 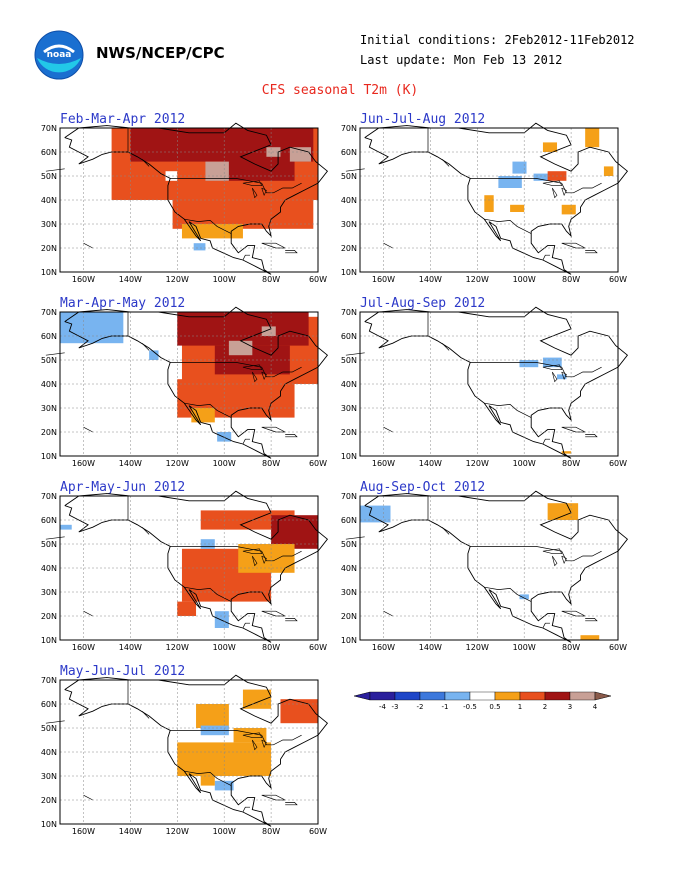 What do you see at coordinates (49, 592) in the screenshot?
I see `lat-label: 30N` at bounding box center [49, 592].